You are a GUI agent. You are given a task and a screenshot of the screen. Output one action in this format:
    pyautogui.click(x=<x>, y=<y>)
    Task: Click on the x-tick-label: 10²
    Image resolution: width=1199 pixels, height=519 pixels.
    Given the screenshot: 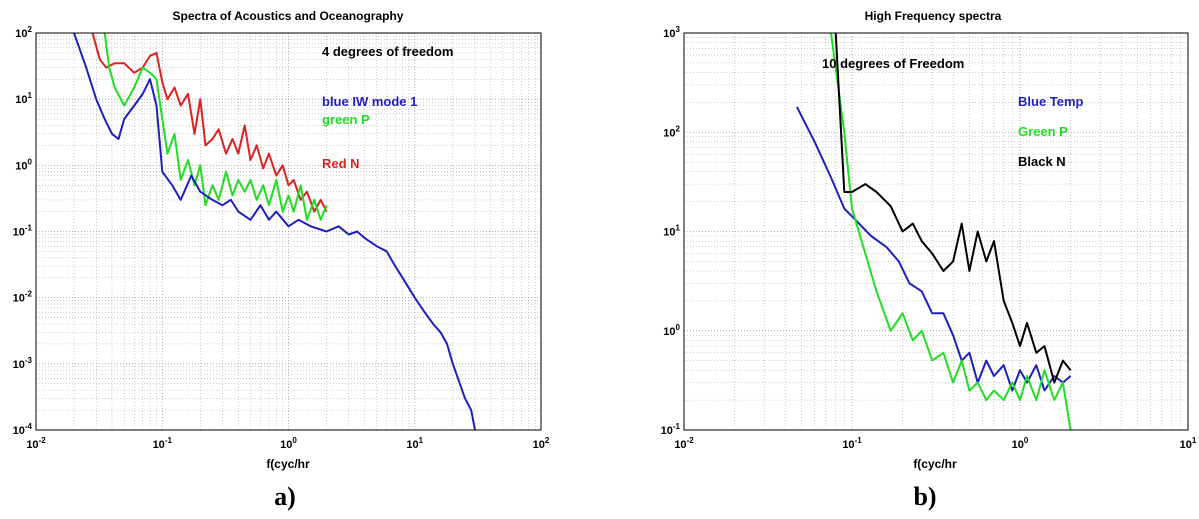 What is the action you would take?
    pyautogui.click(x=541, y=443)
    